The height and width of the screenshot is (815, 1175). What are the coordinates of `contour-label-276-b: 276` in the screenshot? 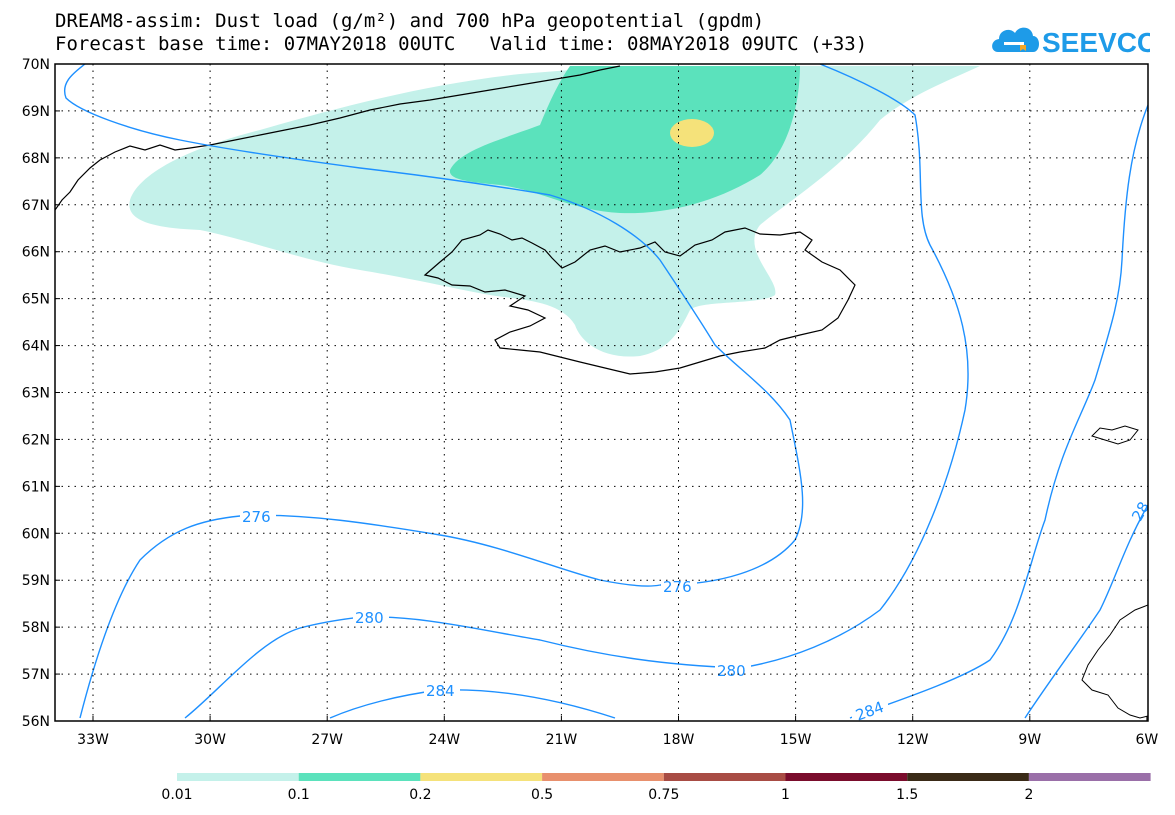 It's located at (677, 587).